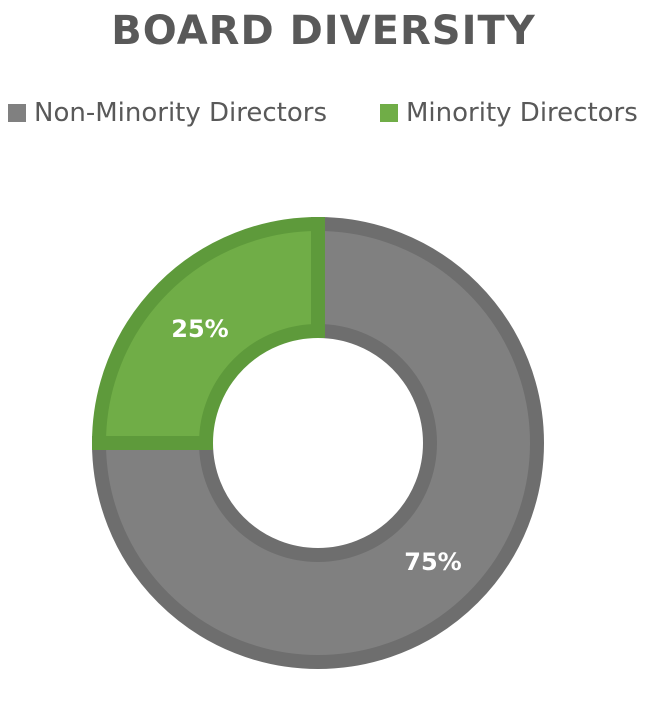 This screenshot has width=647, height=709. I want to click on slice-minority-directors, so click(208, 333).